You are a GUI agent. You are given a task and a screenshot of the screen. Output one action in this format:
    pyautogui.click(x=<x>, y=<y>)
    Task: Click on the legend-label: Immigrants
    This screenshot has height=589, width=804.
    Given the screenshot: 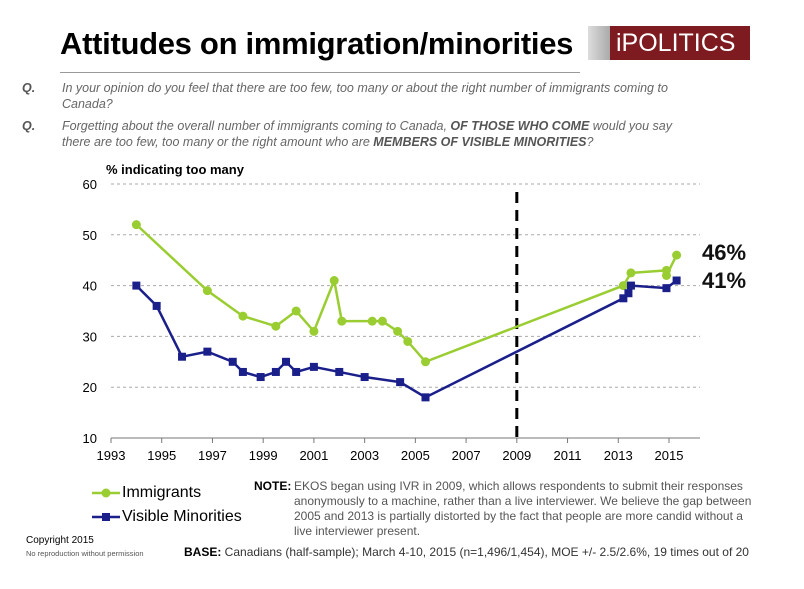 What is the action you would take?
    pyautogui.click(x=162, y=492)
    